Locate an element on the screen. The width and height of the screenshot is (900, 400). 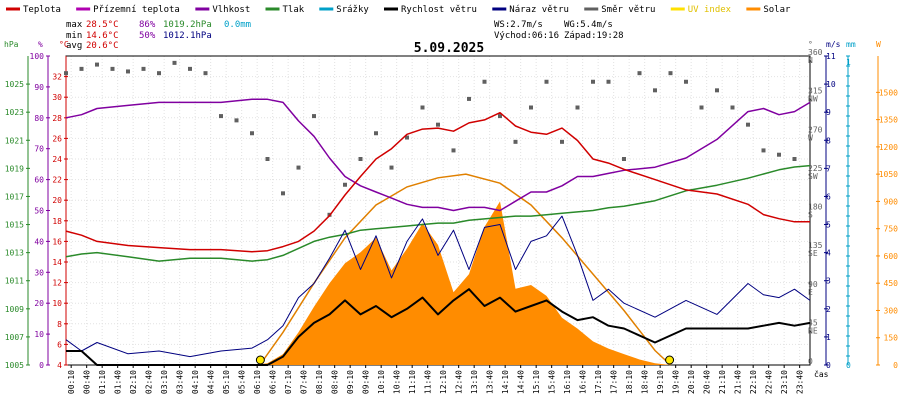
x-tick-label: 01:40 is located at coordinates (118, 382).